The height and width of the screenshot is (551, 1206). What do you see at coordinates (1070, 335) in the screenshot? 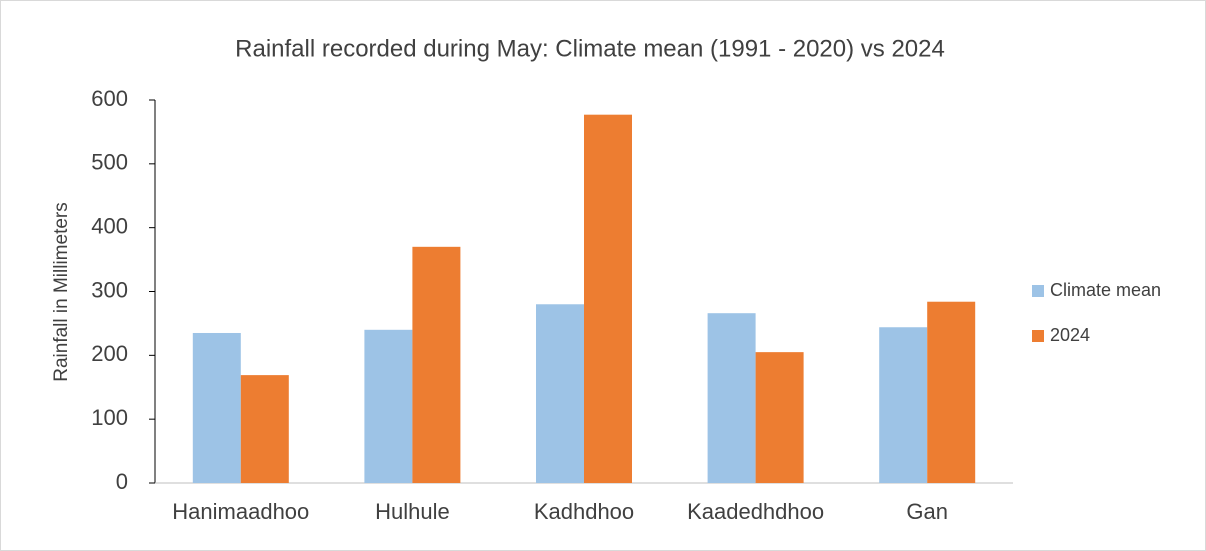
I see `legend-label: 2024` at bounding box center [1070, 335].